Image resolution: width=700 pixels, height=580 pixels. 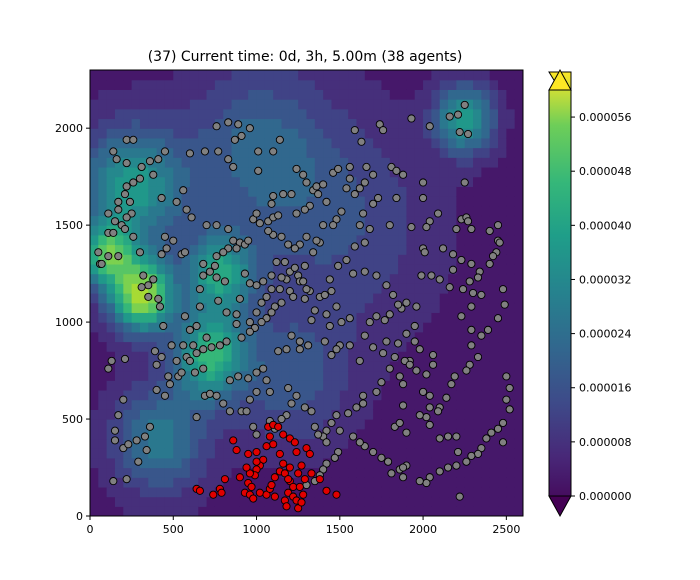 I want to click on active-agent-point, so click(x=288, y=479).